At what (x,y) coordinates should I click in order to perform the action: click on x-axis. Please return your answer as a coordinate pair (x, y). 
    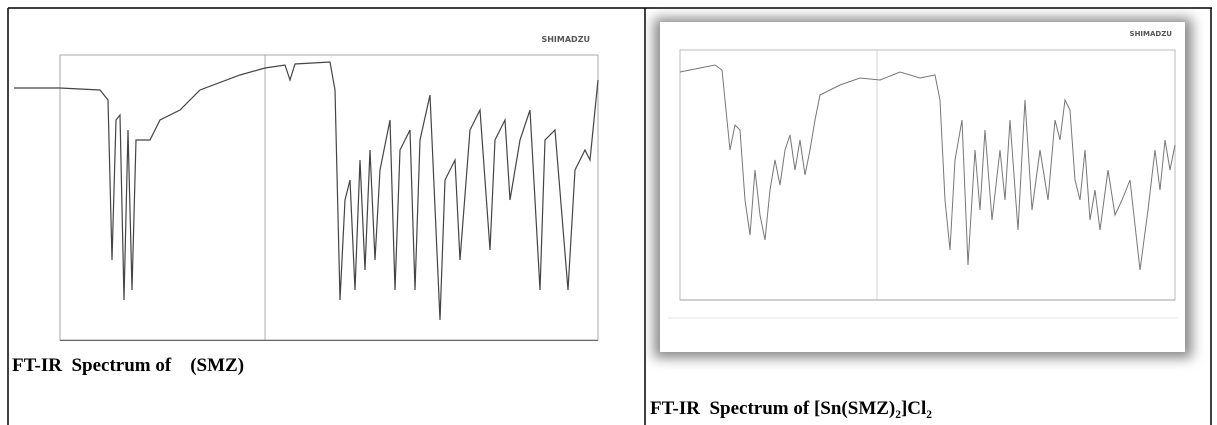
    Looking at the image, I should click on (329, 340).